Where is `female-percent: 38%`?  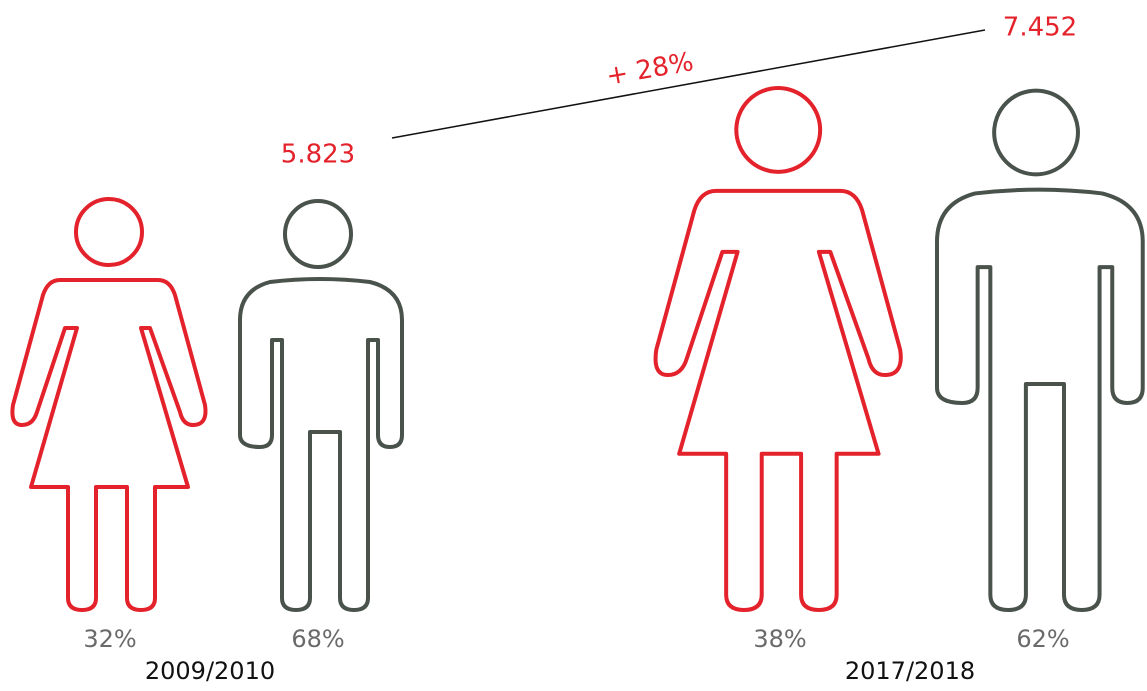
female-percent: 38% is located at coordinates (779, 639).